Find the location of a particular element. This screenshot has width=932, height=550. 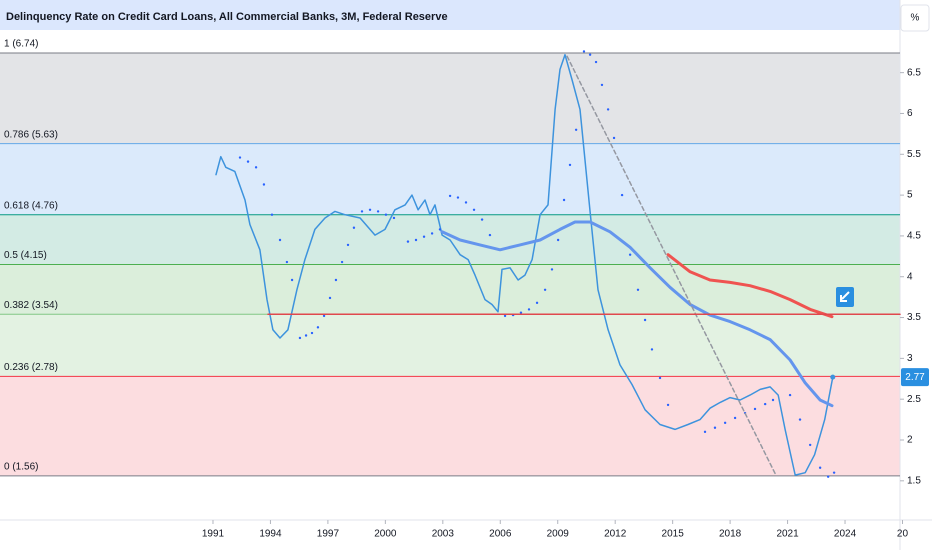

fib-label: 0.786 (5.63) is located at coordinates (31, 134).